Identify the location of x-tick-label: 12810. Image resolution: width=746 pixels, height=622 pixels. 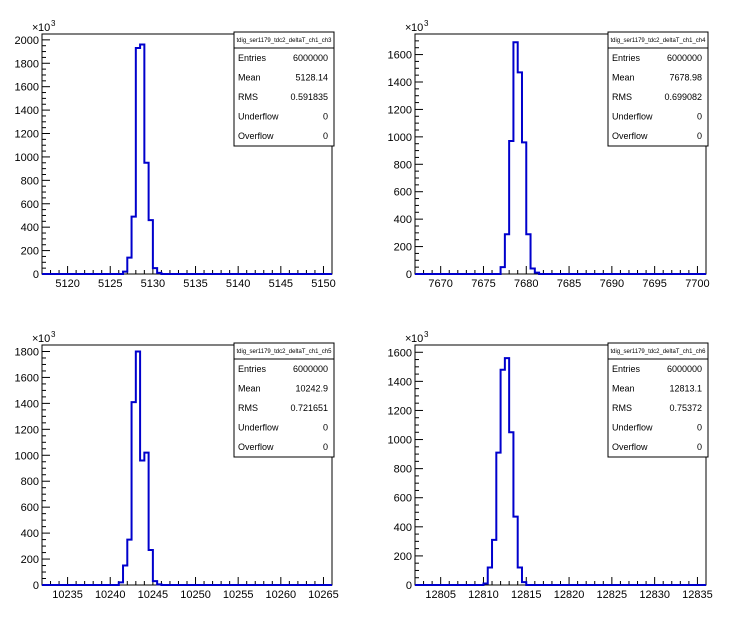
(483, 595).